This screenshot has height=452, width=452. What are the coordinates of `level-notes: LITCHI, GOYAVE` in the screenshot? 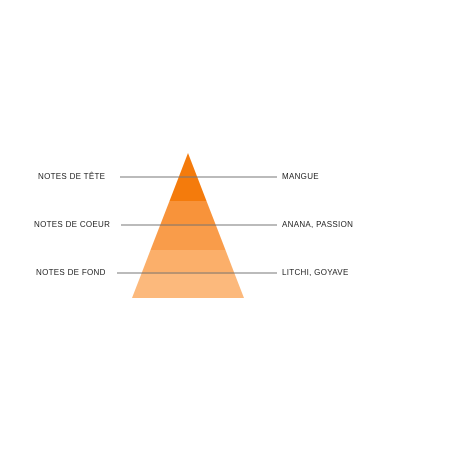 It's located at (315, 272).